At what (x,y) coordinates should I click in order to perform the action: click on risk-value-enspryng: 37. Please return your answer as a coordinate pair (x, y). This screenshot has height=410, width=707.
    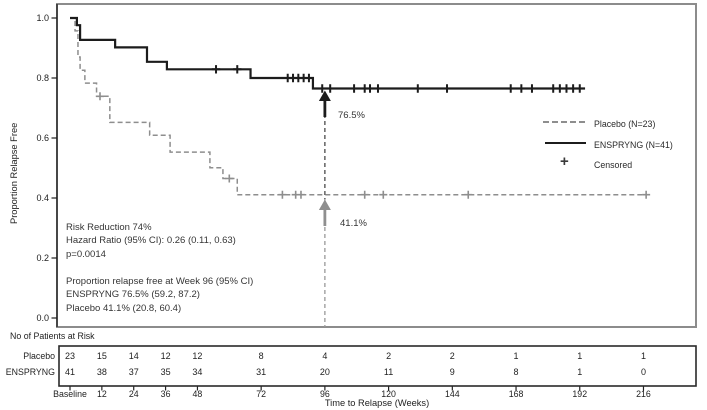
    Looking at the image, I should click on (134, 372).